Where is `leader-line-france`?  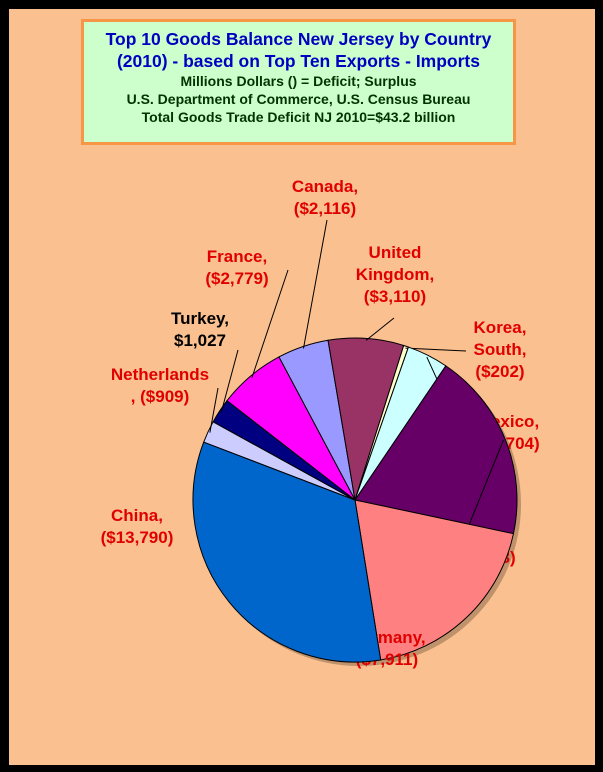 leader-line-france is located at coordinates (270, 323).